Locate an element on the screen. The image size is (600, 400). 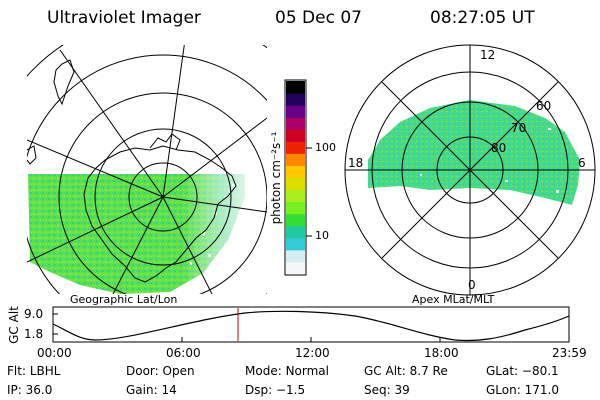
gc-alt-ylabel: GC Alt is located at coordinates (14, 325).